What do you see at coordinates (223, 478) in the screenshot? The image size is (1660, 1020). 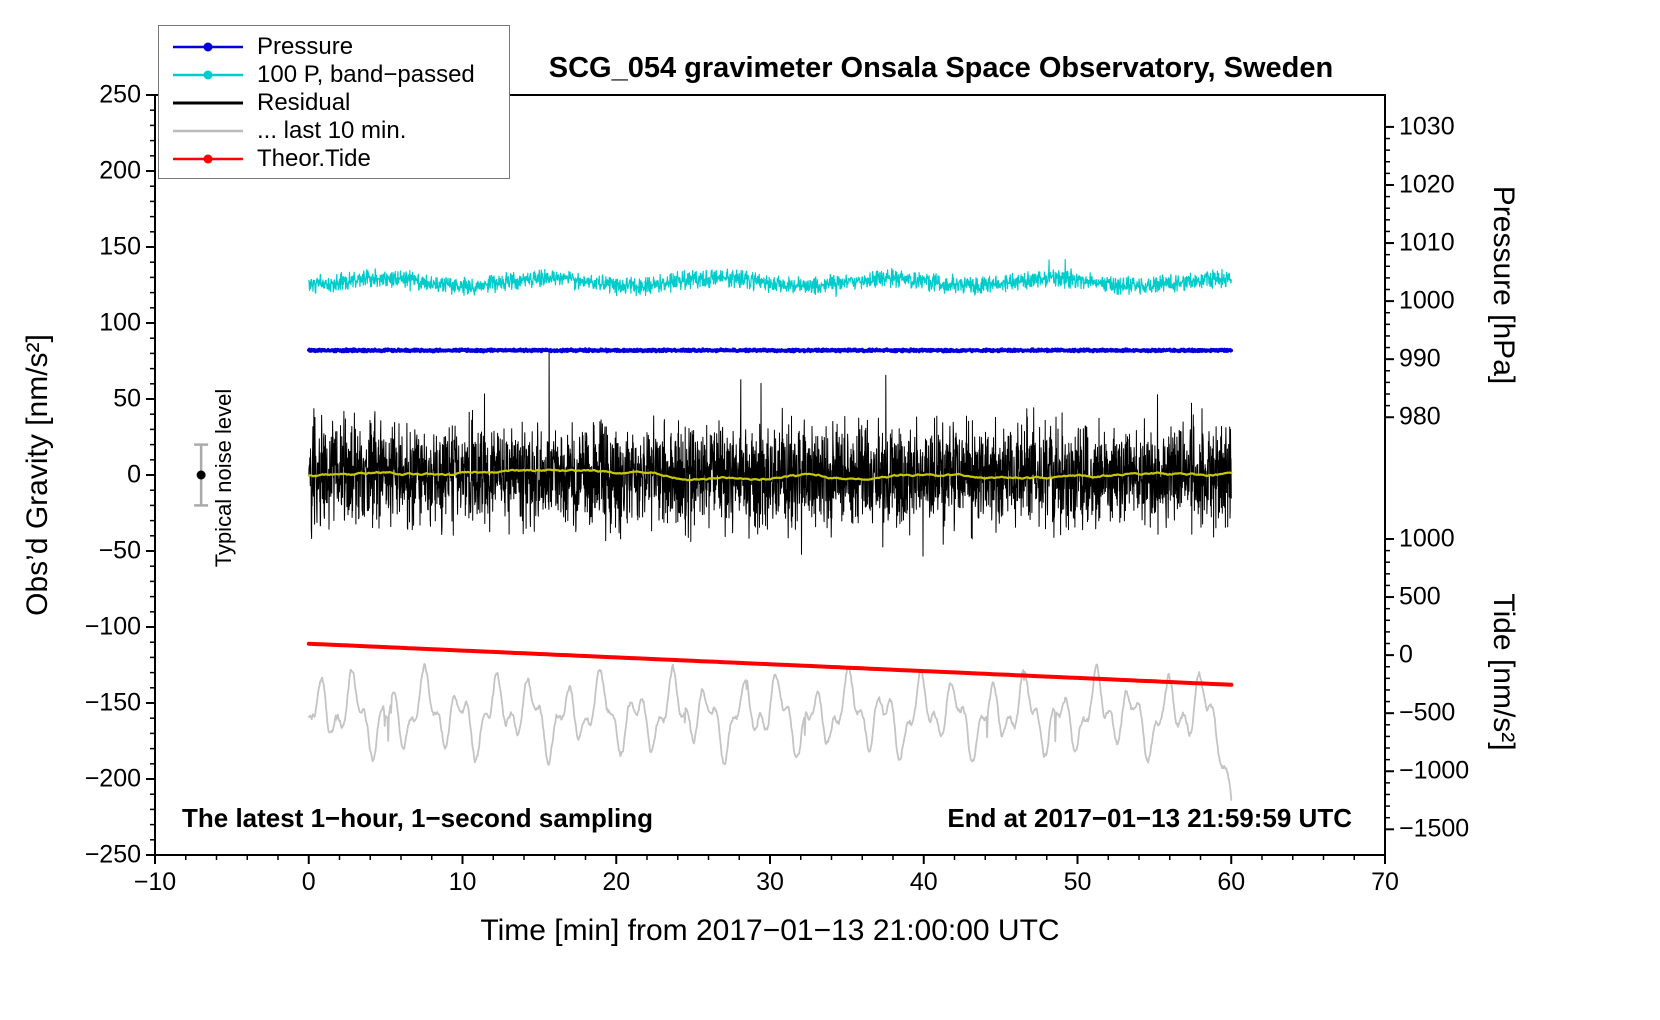 I see `noise-level-label: Typical noise level` at bounding box center [223, 478].